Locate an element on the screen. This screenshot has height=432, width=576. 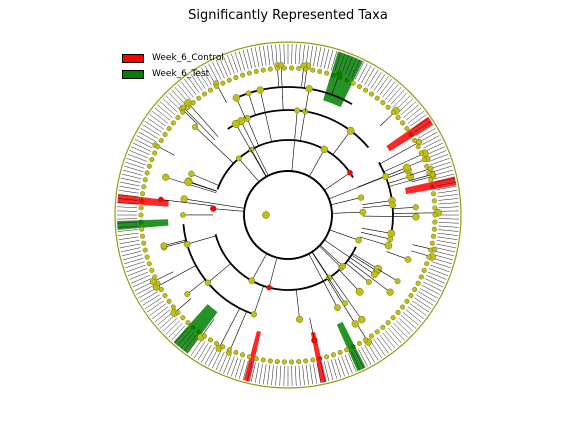
root-node is located at coordinates (266, 215).